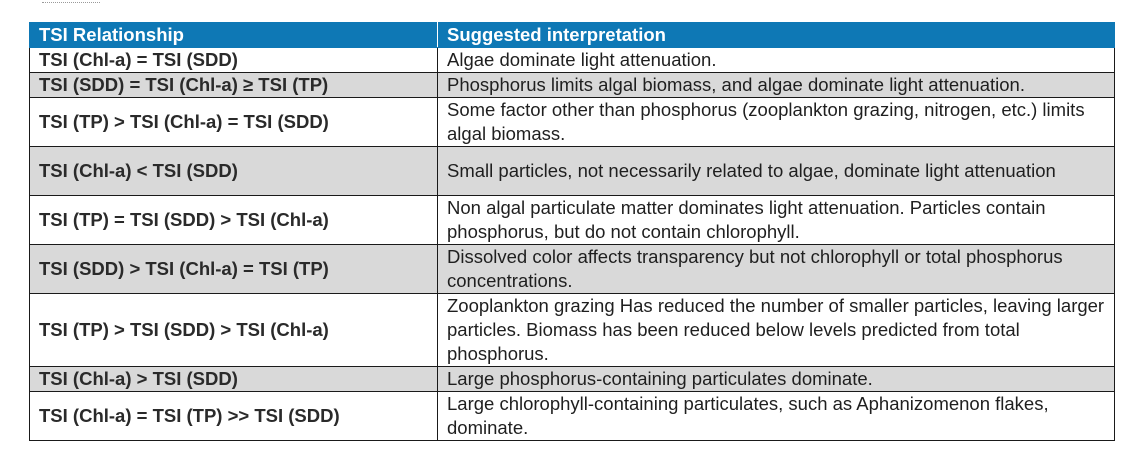 The width and height of the screenshot is (1142, 467). Describe the element at coordinates (776, 35) in the screenshot. I see `header-suggested-interpretation: Suggested interpretation` at that location.